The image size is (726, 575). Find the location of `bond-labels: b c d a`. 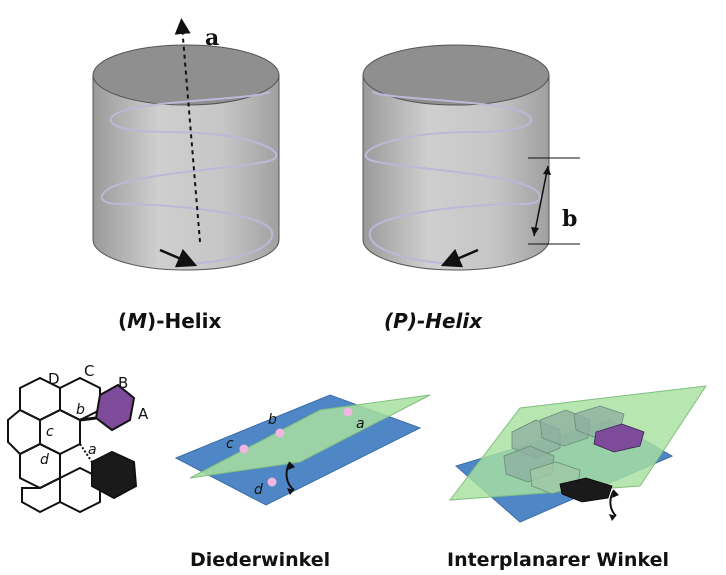

bond-labels: b c d a is located at coordinates (68, 435).